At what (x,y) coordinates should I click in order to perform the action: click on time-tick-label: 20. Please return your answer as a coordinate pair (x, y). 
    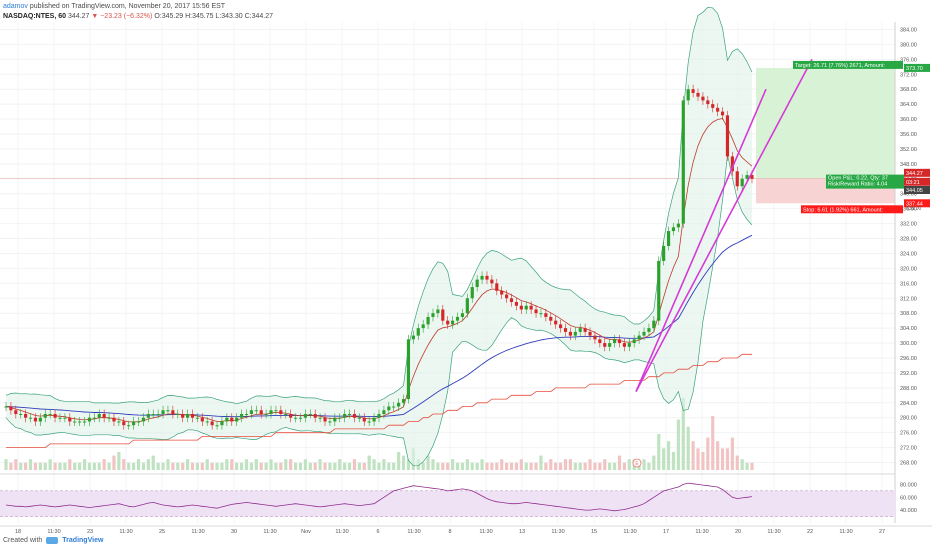
    Looking at the image, I should click on (738, 532).